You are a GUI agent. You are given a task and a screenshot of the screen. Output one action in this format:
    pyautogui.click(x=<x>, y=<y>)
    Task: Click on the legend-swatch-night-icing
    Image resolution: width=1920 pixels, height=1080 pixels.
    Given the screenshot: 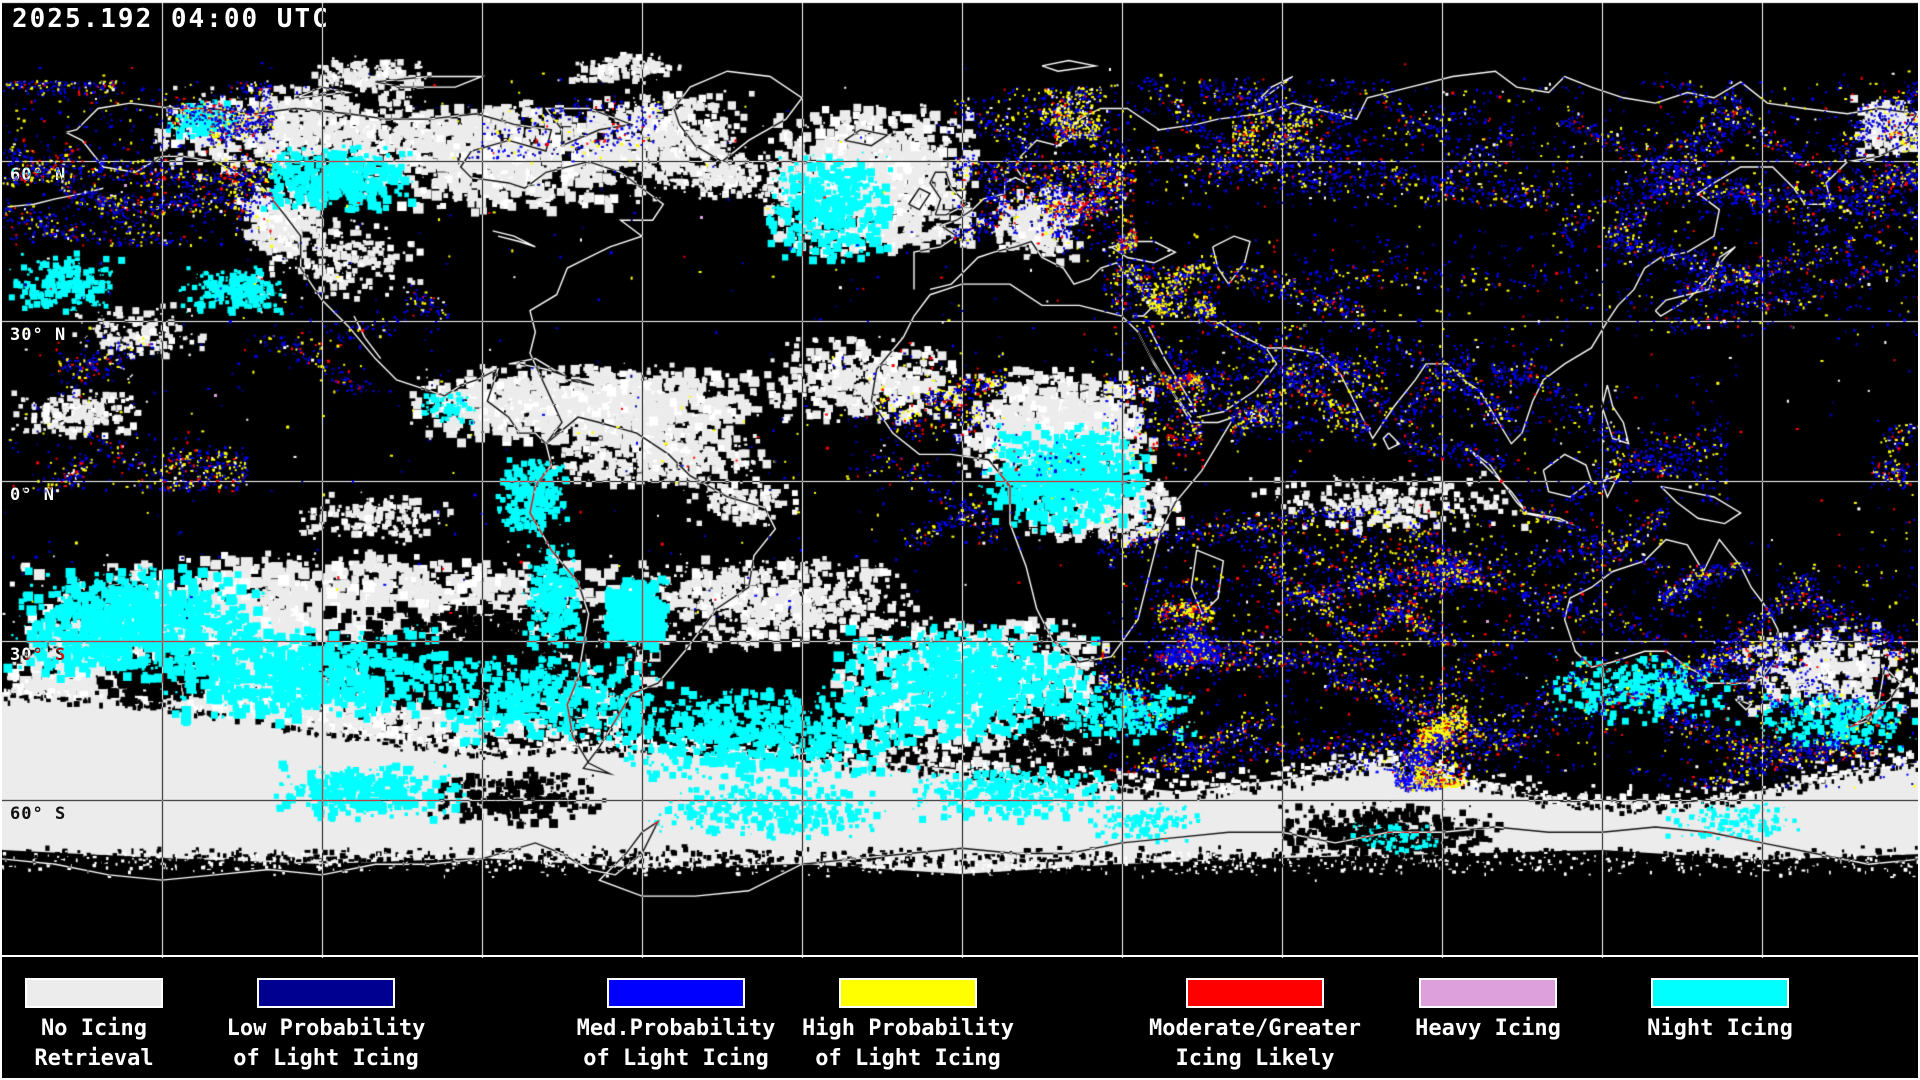 What is the action you would take?
    pyautogui.click(x=1720, y=993)
    